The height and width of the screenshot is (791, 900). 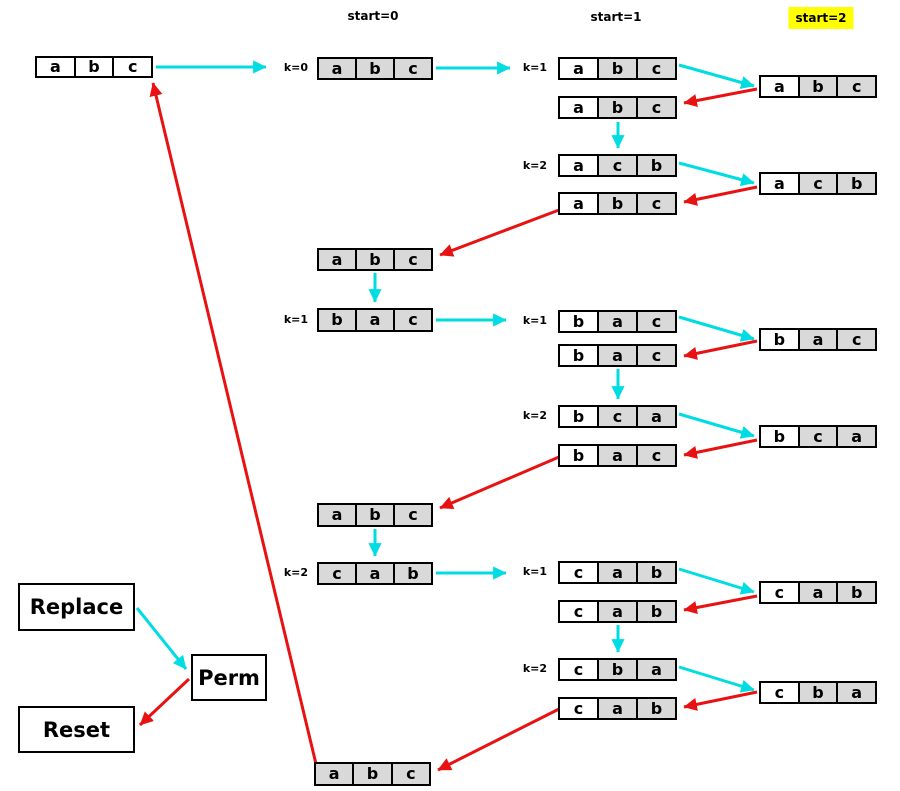 What do you see at coordinates (616, 107) in the screenshot?
I see `start1-g1-ret1-box-cell-1: b` at bounding box center [616, 107].